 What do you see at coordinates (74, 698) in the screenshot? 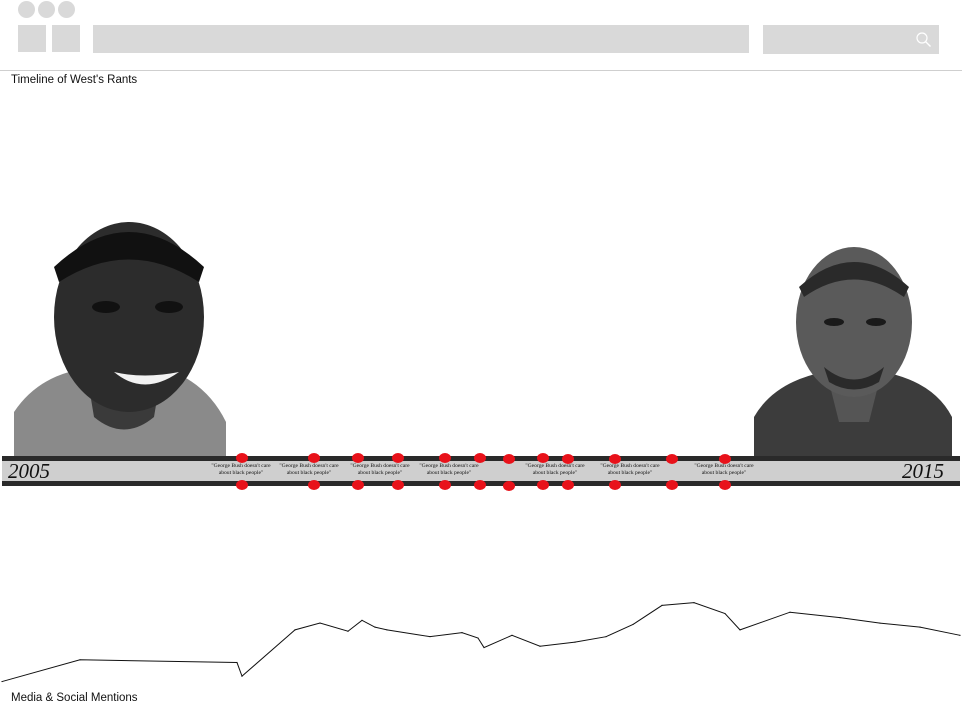
I see `chart-label: Media & Social Mentions` at bounding box center [74, 698].